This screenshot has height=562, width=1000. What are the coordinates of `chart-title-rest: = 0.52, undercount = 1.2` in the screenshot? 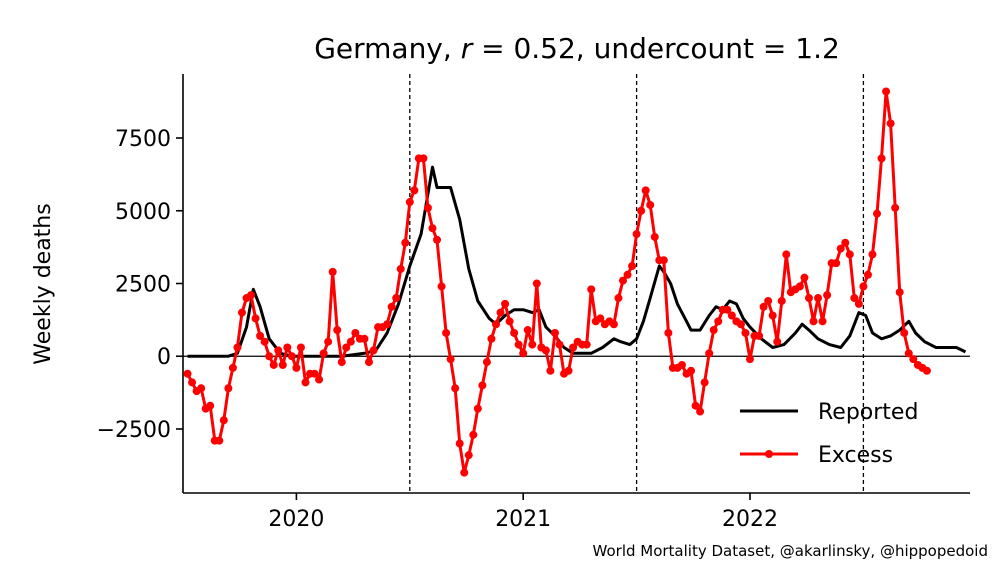 It's located at (656, 48).